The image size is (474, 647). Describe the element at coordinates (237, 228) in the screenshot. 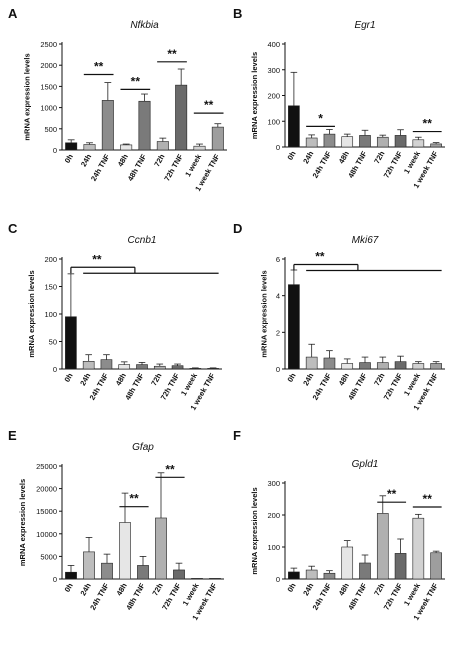

I see `panel-label: D` at that location.